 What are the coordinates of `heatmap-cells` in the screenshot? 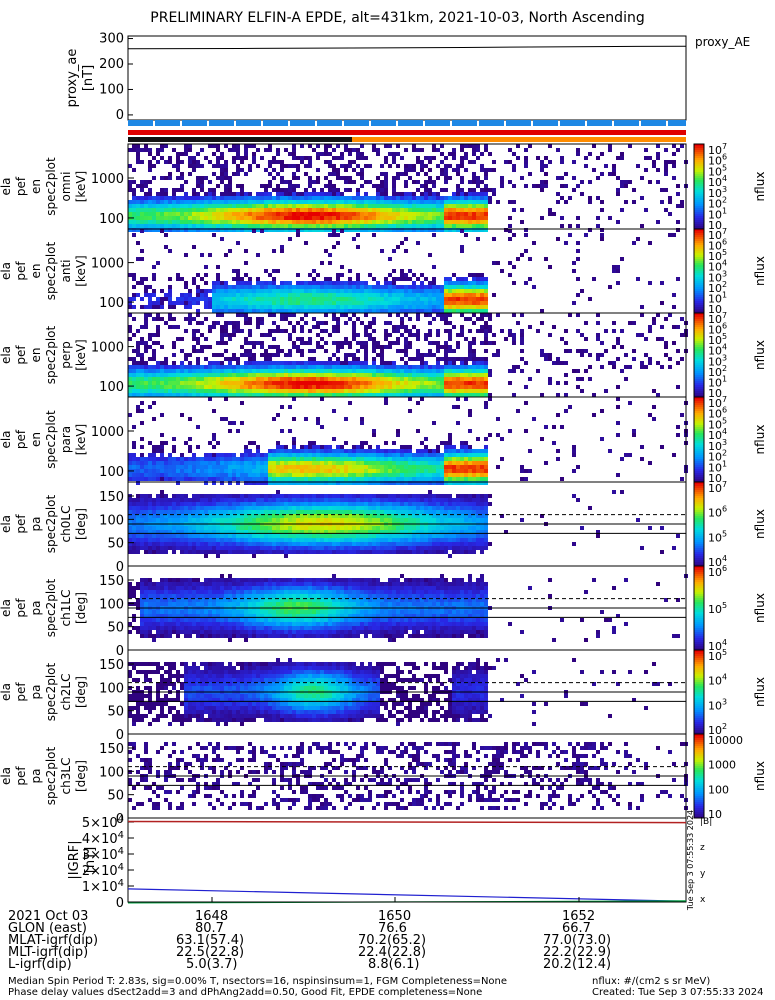 It's located at (404, 271).